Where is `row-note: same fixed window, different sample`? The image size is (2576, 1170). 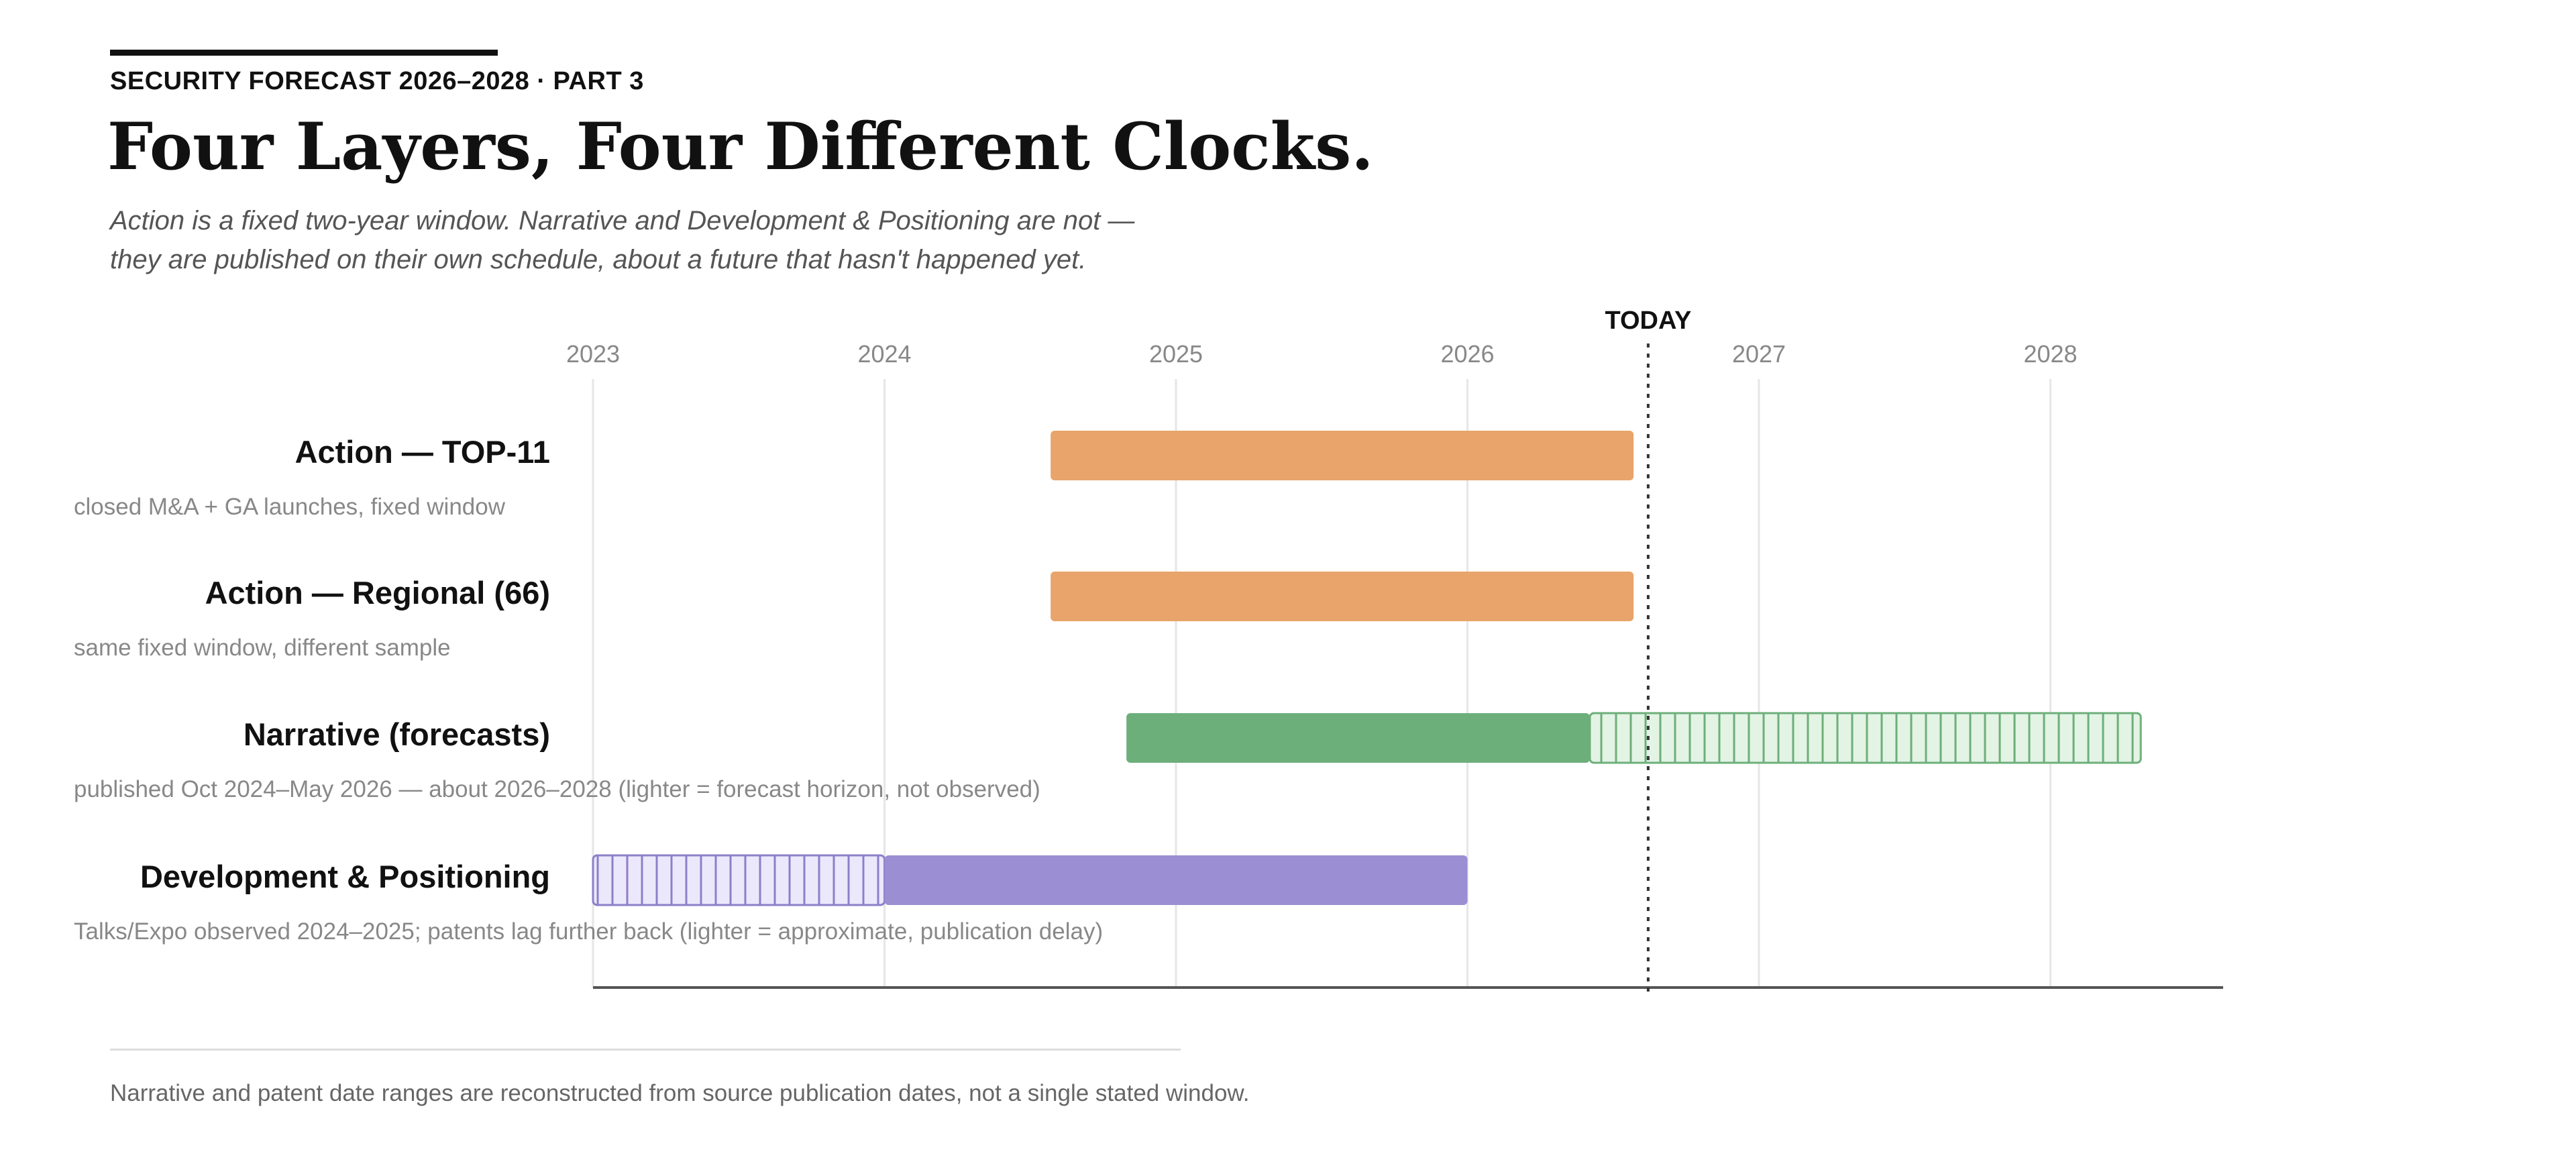
row-note: same fixed window, different sample is located at coordinates (262, 648).